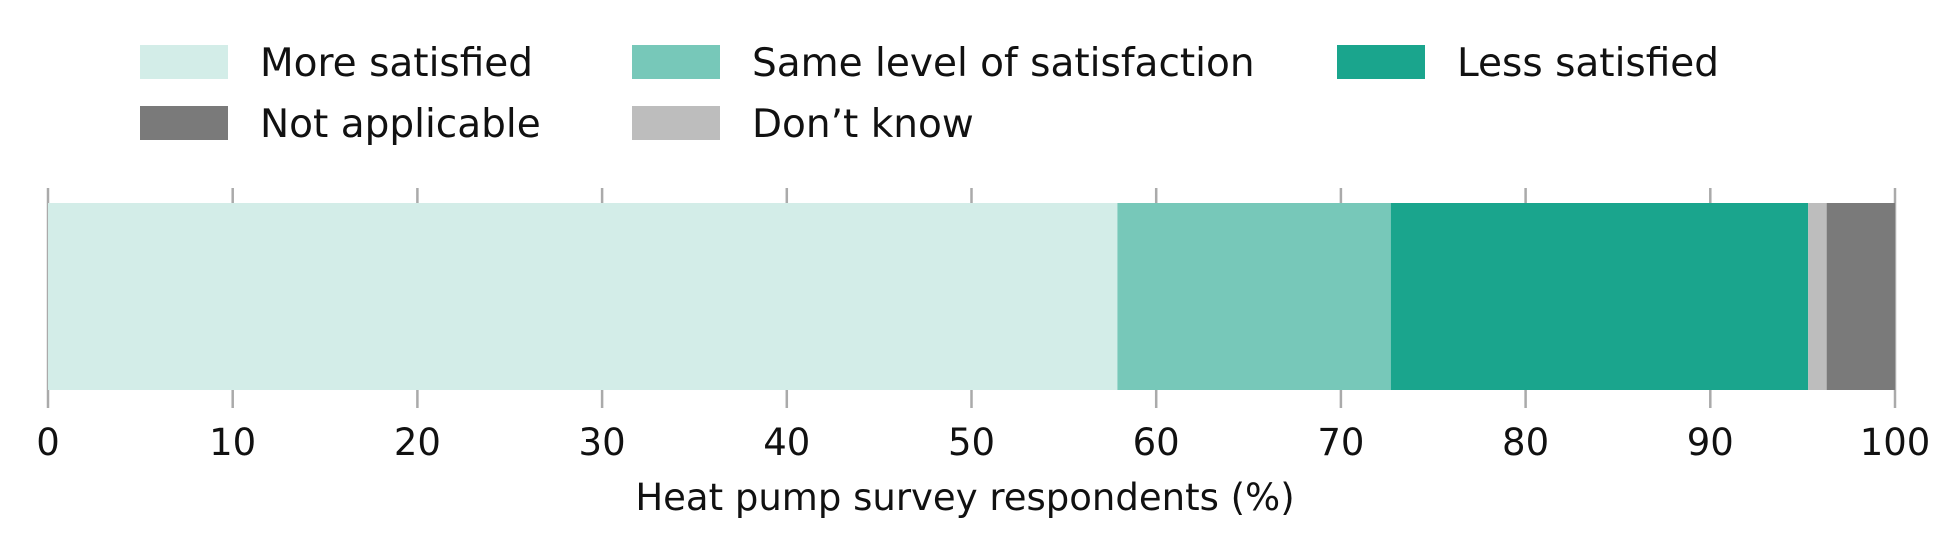 The image size is (1935, 547). I want to click on x-tick-label-90: 90, so click(1710, 442).